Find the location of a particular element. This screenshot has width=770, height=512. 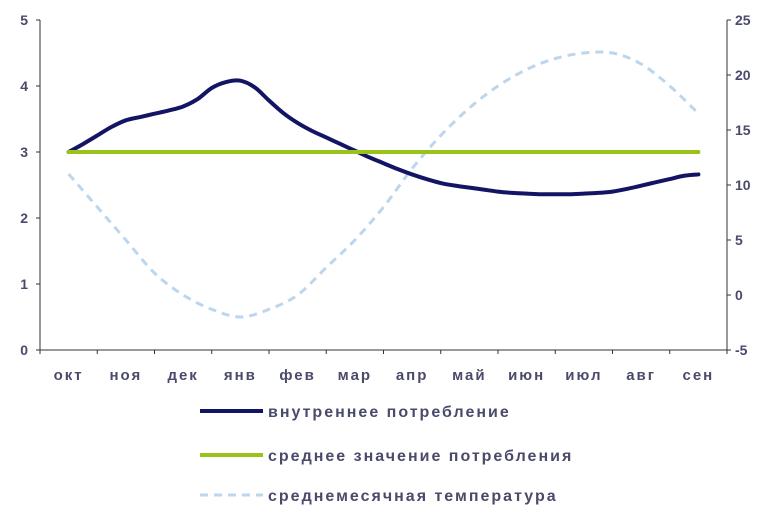

x-tick-label: апр is located at coordinates (412, 375).